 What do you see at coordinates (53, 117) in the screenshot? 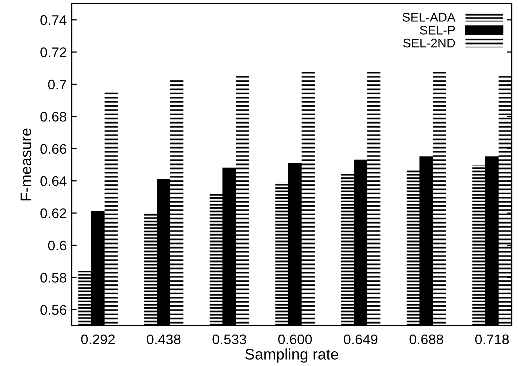
I see `y-tick-label: 0.68` at bounding box center [53, 117].